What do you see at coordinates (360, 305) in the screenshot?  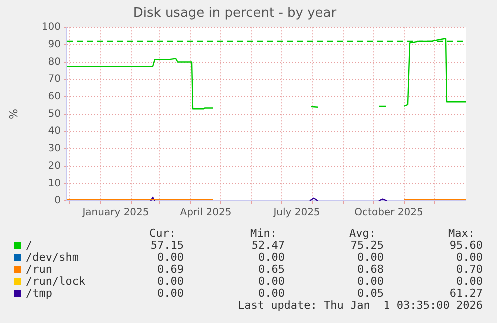 I see `text: Last update: Thu Jan 1 03:35:00 2026` at bounding box center [360, 305].